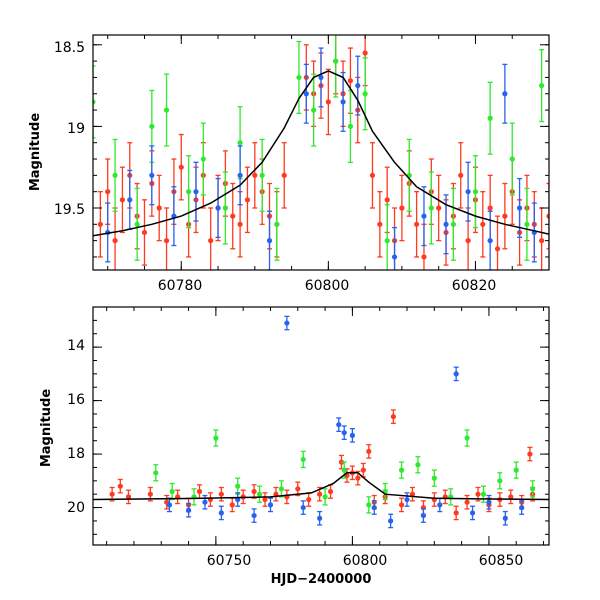  I want to click on bottom-panel-ylabel: Magnitude, so click(46, 428).